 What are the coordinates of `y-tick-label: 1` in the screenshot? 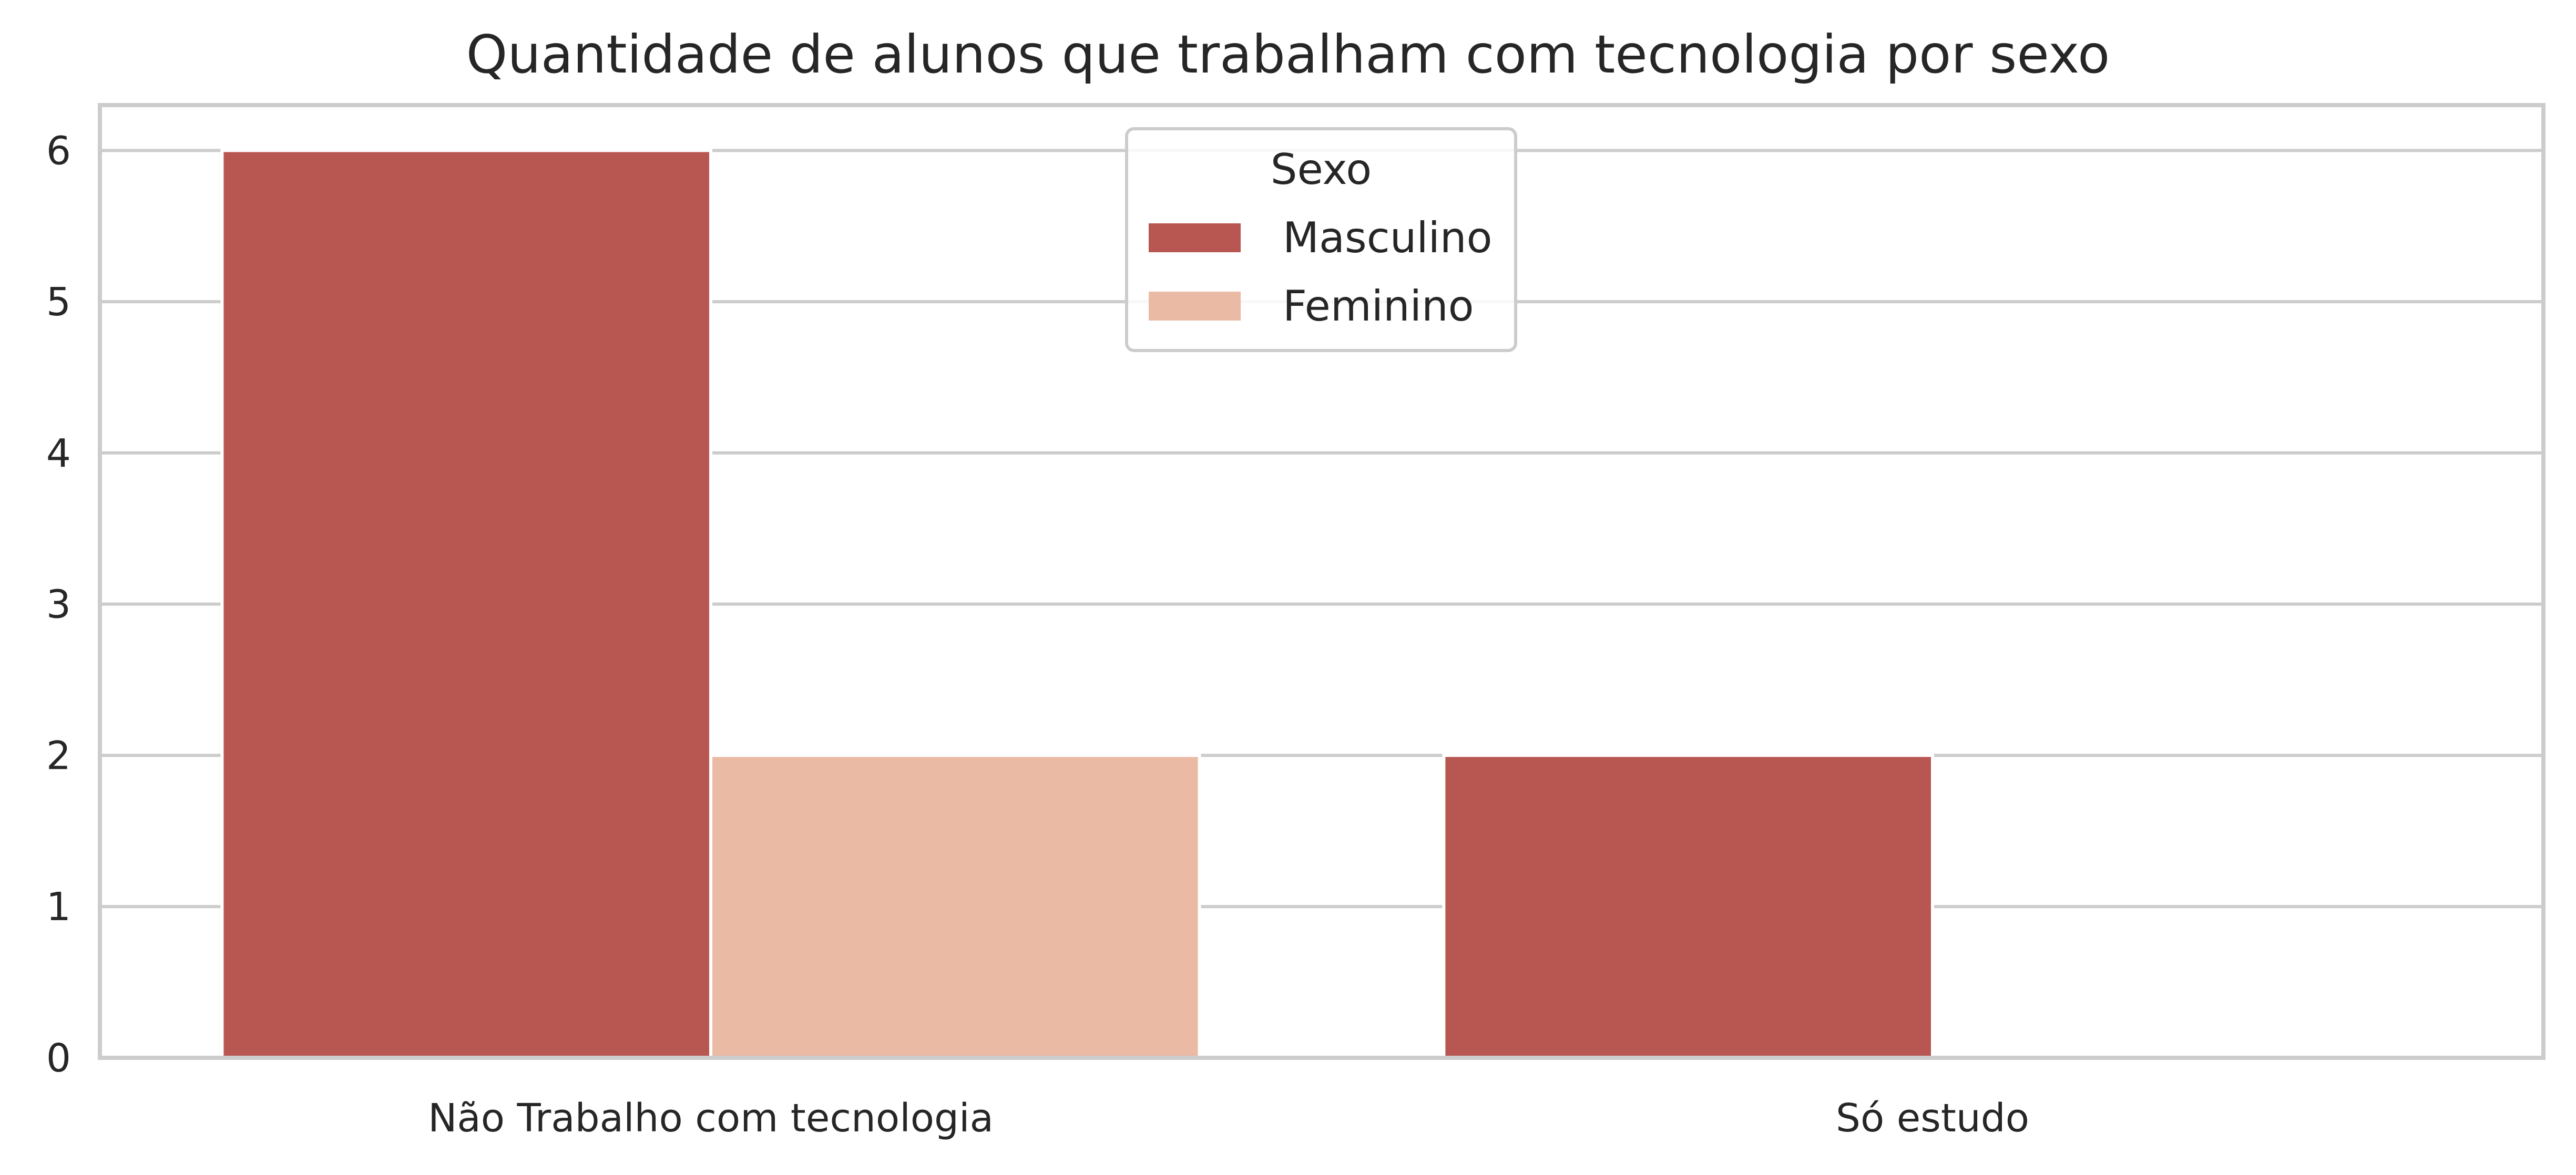 It's located at (58, 907).